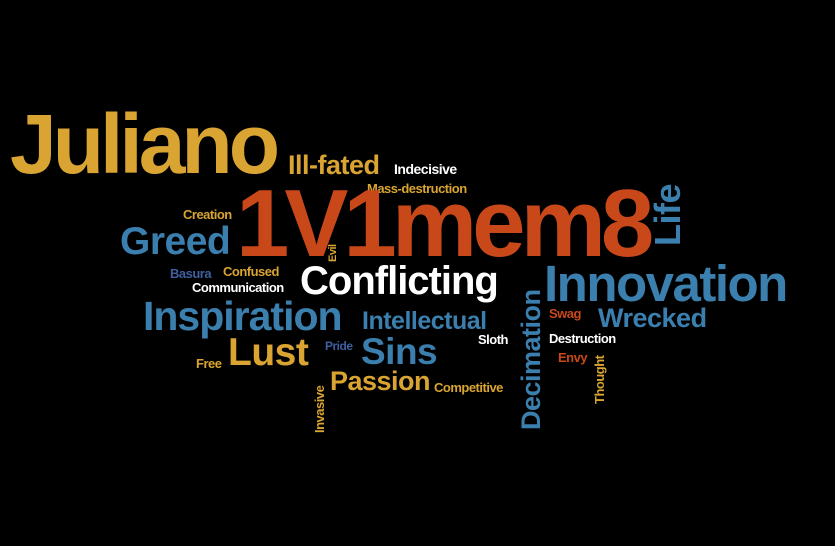  What do you see at coordinates (339, 346) in the screenshot?
I see `word-pride: Pride` at bounding box center [339, 346].